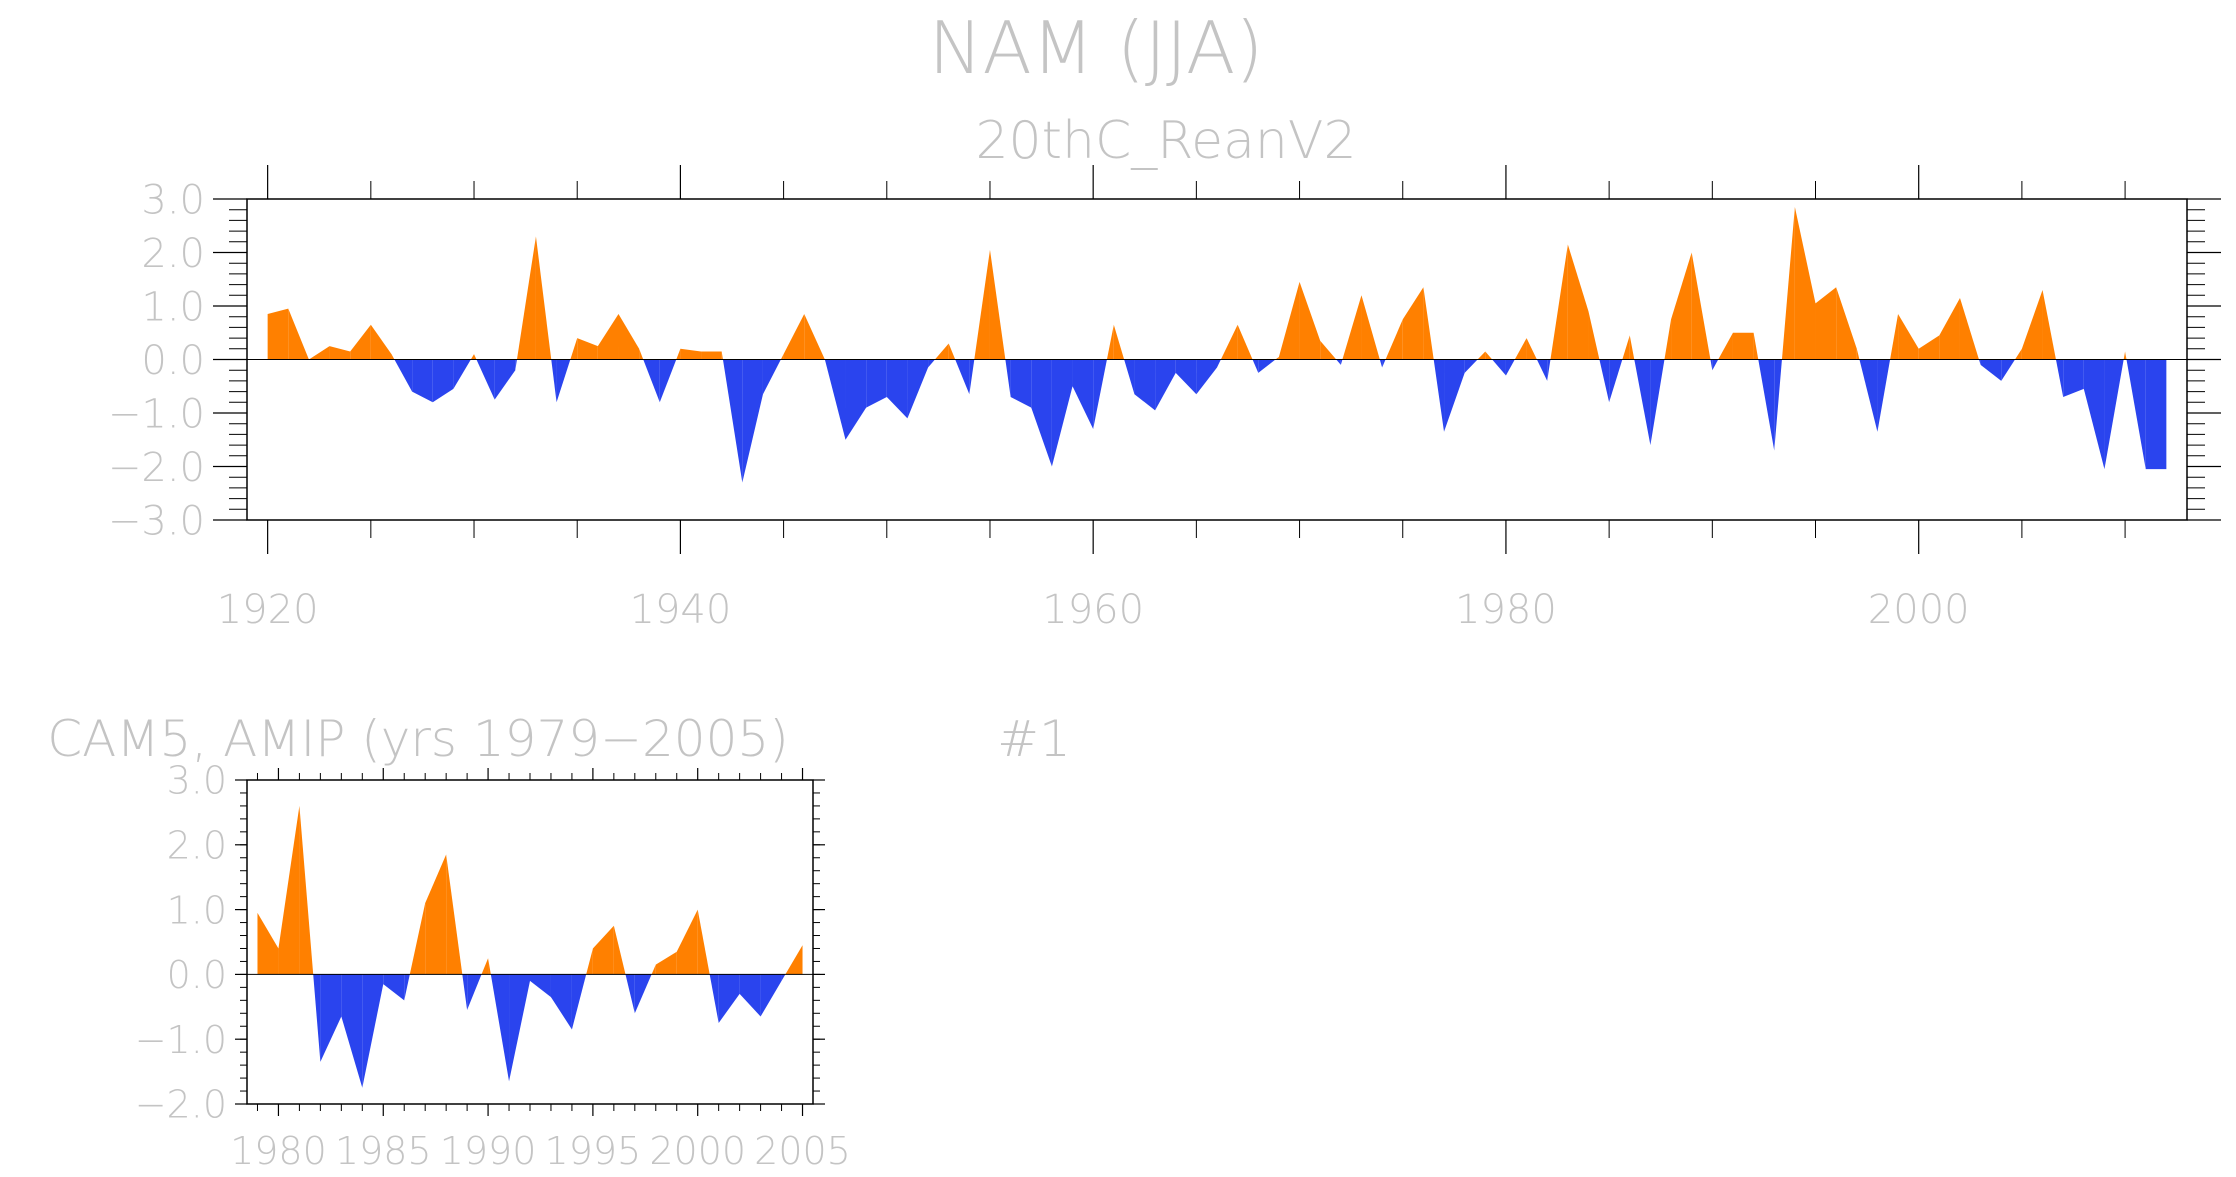  I want to click on ensemble-member-label: #1, so click(1034, 739).